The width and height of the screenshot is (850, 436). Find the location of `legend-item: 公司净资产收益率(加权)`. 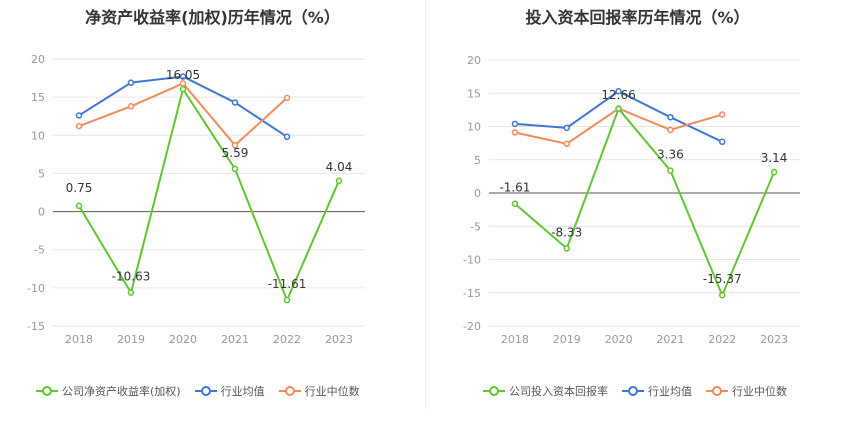

legend-item: 公司净资产收益率(加权) is located at coordinates (108, 391).